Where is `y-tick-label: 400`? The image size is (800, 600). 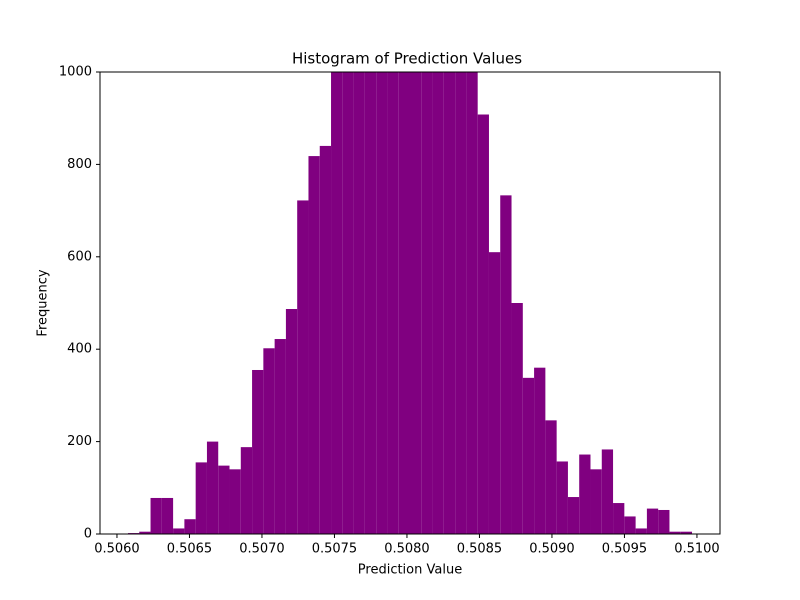 y-tick-label: 400 is located at coordinates (79, 349).